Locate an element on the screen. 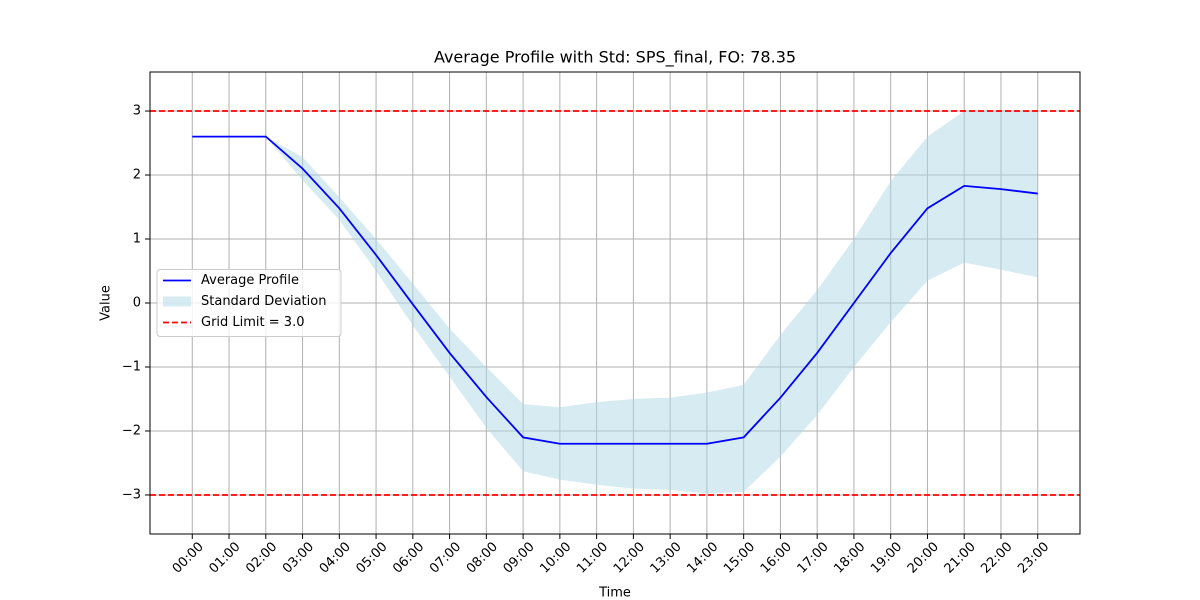  x-tick-label: 21:00 is located at coordinates (960, 557).